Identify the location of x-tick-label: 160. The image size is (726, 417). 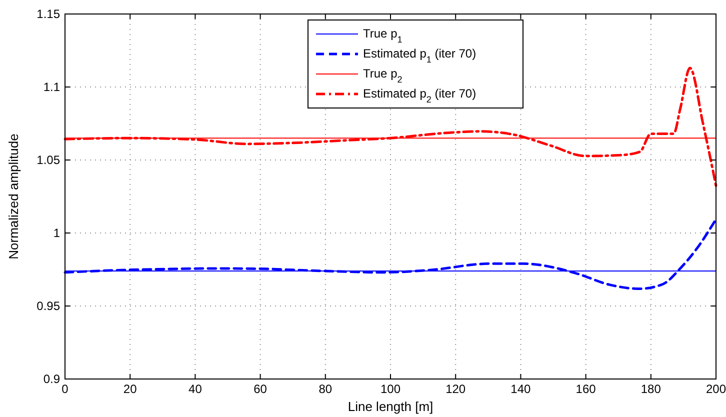
(586, 389).